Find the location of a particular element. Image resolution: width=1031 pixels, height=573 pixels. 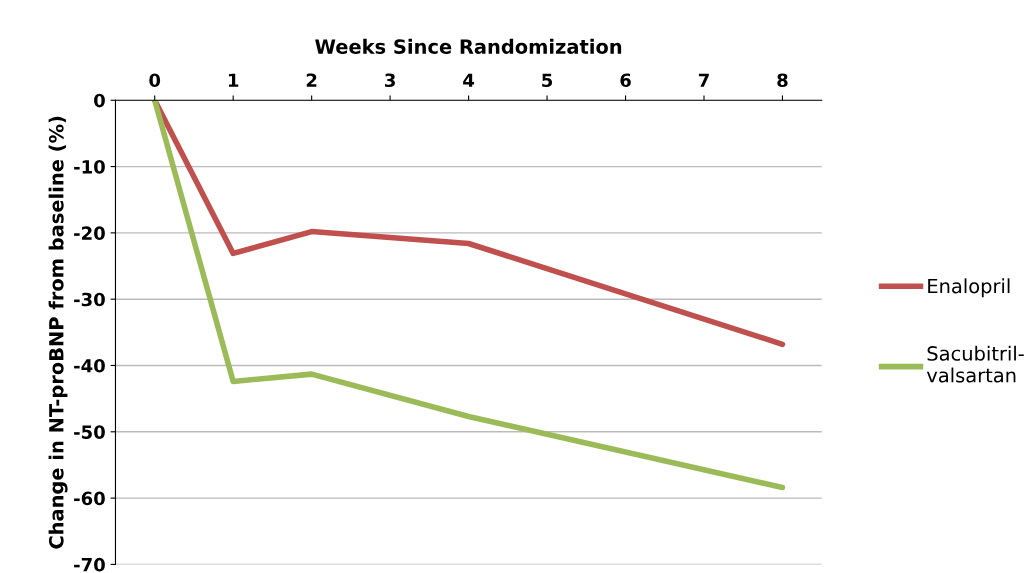

x-tick-label: 8 is located at coordinates (782, 80).